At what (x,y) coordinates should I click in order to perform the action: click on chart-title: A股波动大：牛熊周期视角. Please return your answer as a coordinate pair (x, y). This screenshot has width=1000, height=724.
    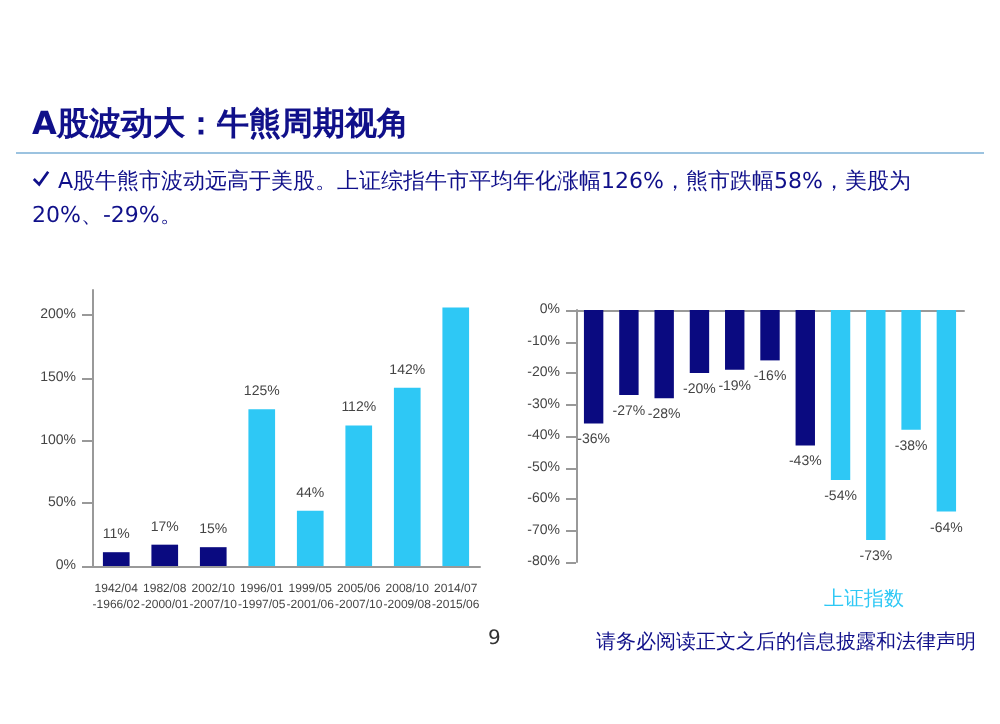
    Looking at the image, I should click on (220, 125).